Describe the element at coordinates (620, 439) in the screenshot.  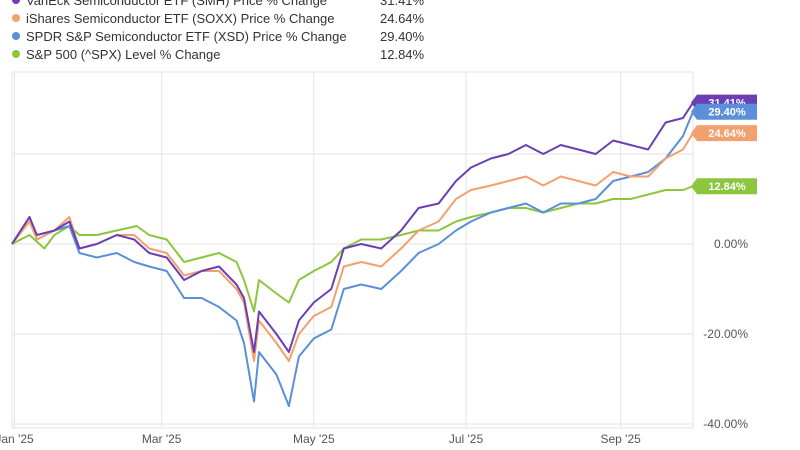
I see `x-tick-label: Sep '25` at that location.